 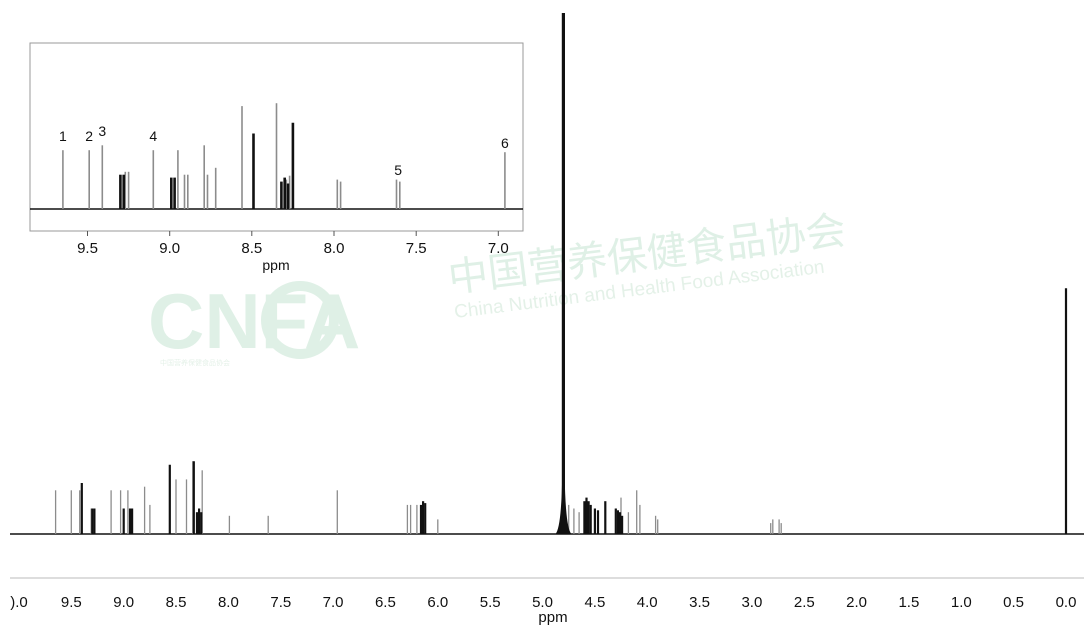 What do you see at coordinates (153, 136) in the screenshot?
I see `inset-peak-label: 4` at bounding box center [153, 136].